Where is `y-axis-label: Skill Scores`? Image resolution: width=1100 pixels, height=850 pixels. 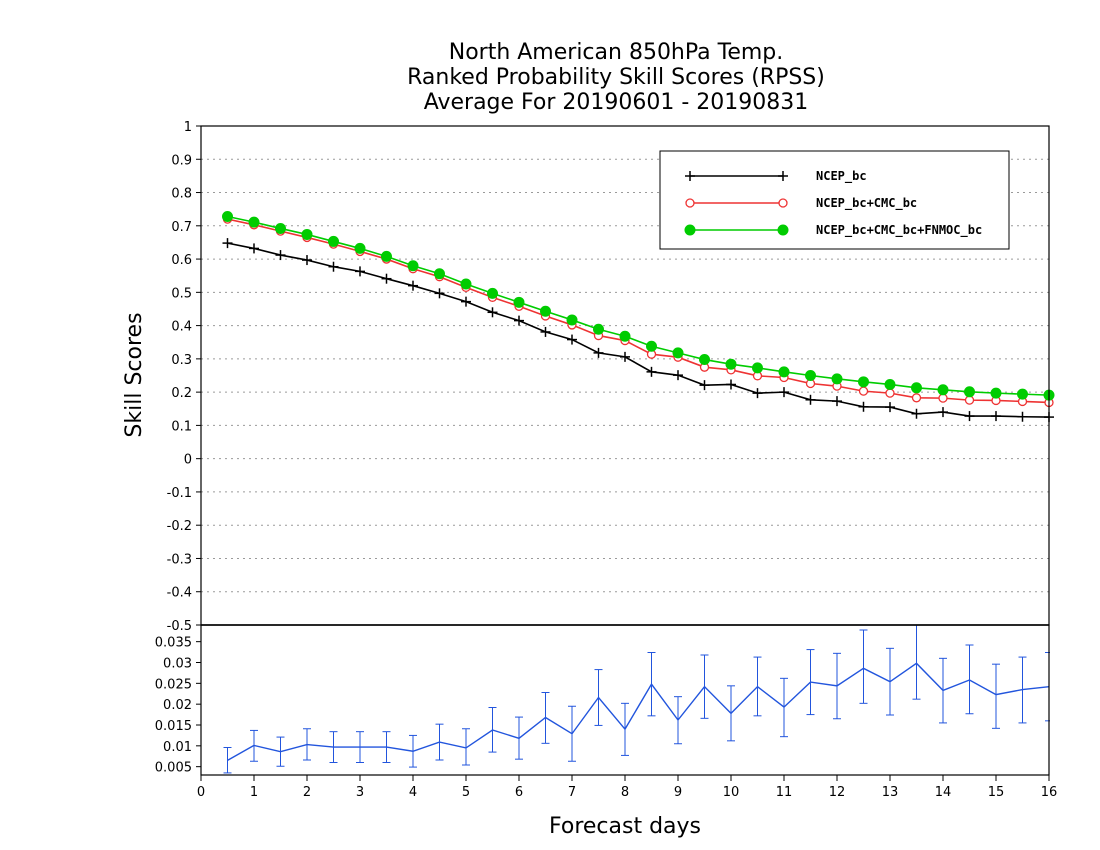 y-axis-label: Skill Scores is located at coordinates (134, 374).